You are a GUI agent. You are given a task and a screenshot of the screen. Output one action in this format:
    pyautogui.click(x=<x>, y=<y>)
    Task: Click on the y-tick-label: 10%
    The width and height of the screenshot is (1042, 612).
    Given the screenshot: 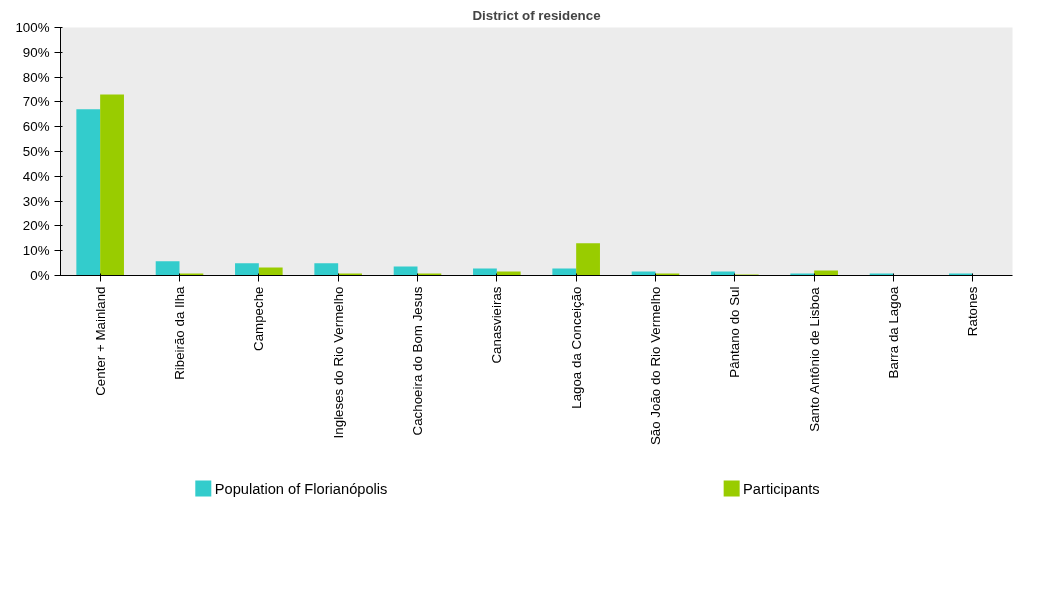 What is the action you would take?
    pyautogui.click(x=36, y=251)
    